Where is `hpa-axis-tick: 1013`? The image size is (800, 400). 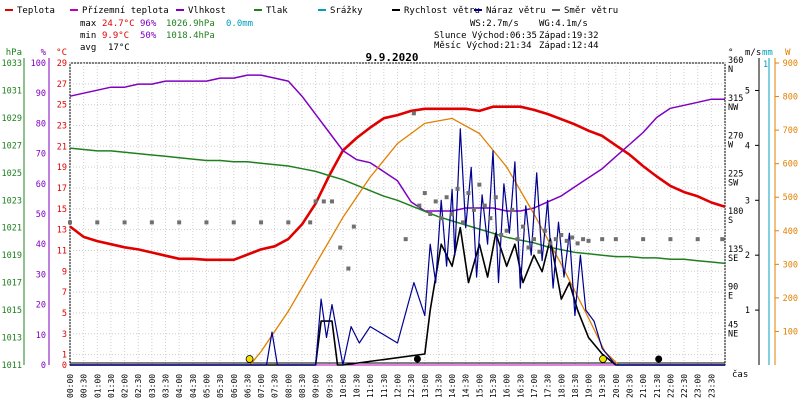 hpa-axis-tick: 1013 is located at coordinates (12, 339).